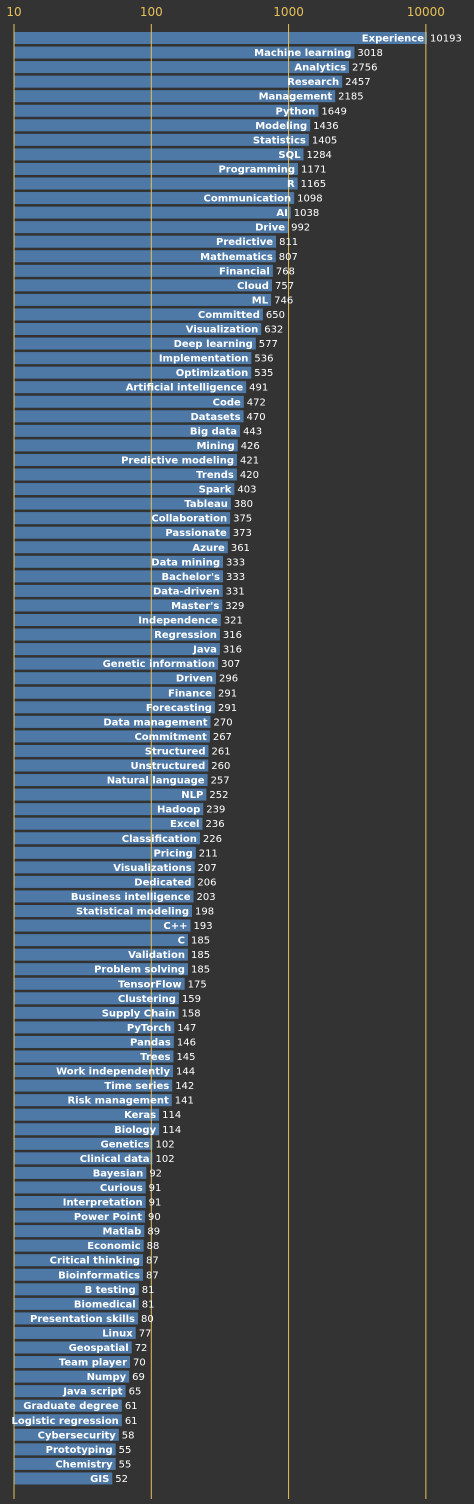 Image resolution: width=474 pixels, height=1504 pixels. I want to click on category-label: Financial, so click(244, 271).